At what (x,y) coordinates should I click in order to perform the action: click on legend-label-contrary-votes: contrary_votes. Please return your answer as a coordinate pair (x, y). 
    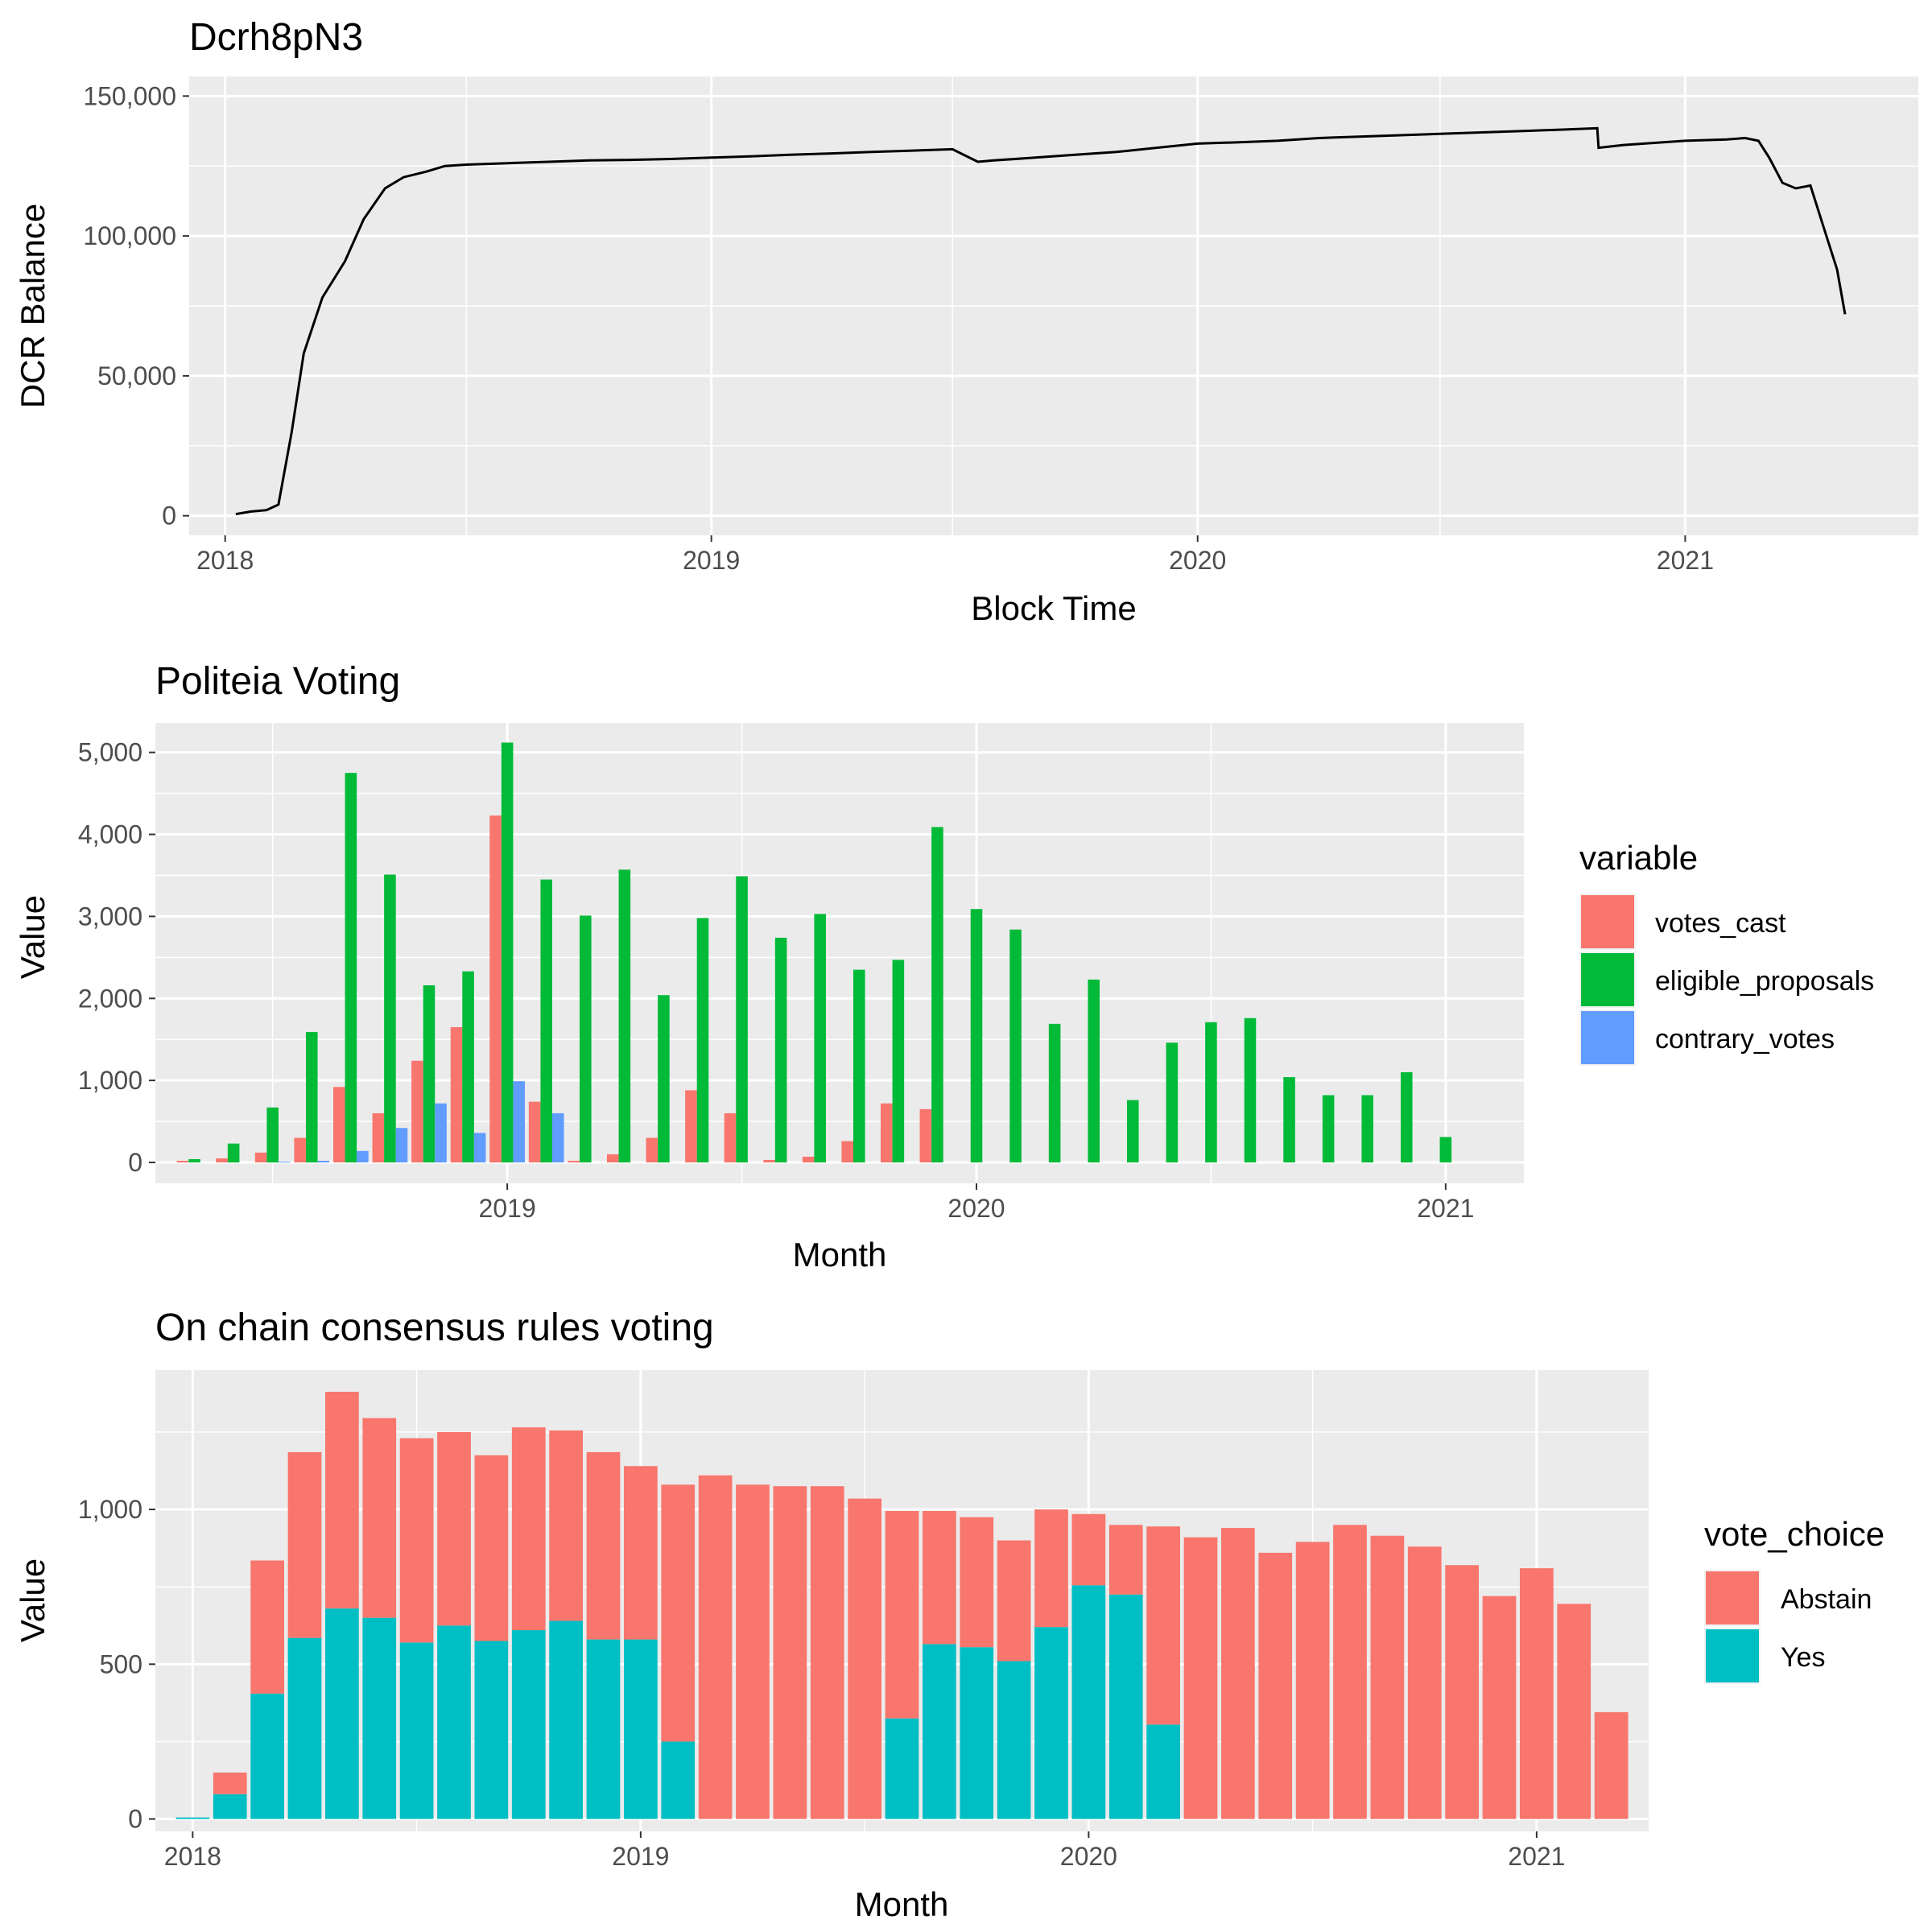
    Looking at the image, I should click on (1745, 1039).